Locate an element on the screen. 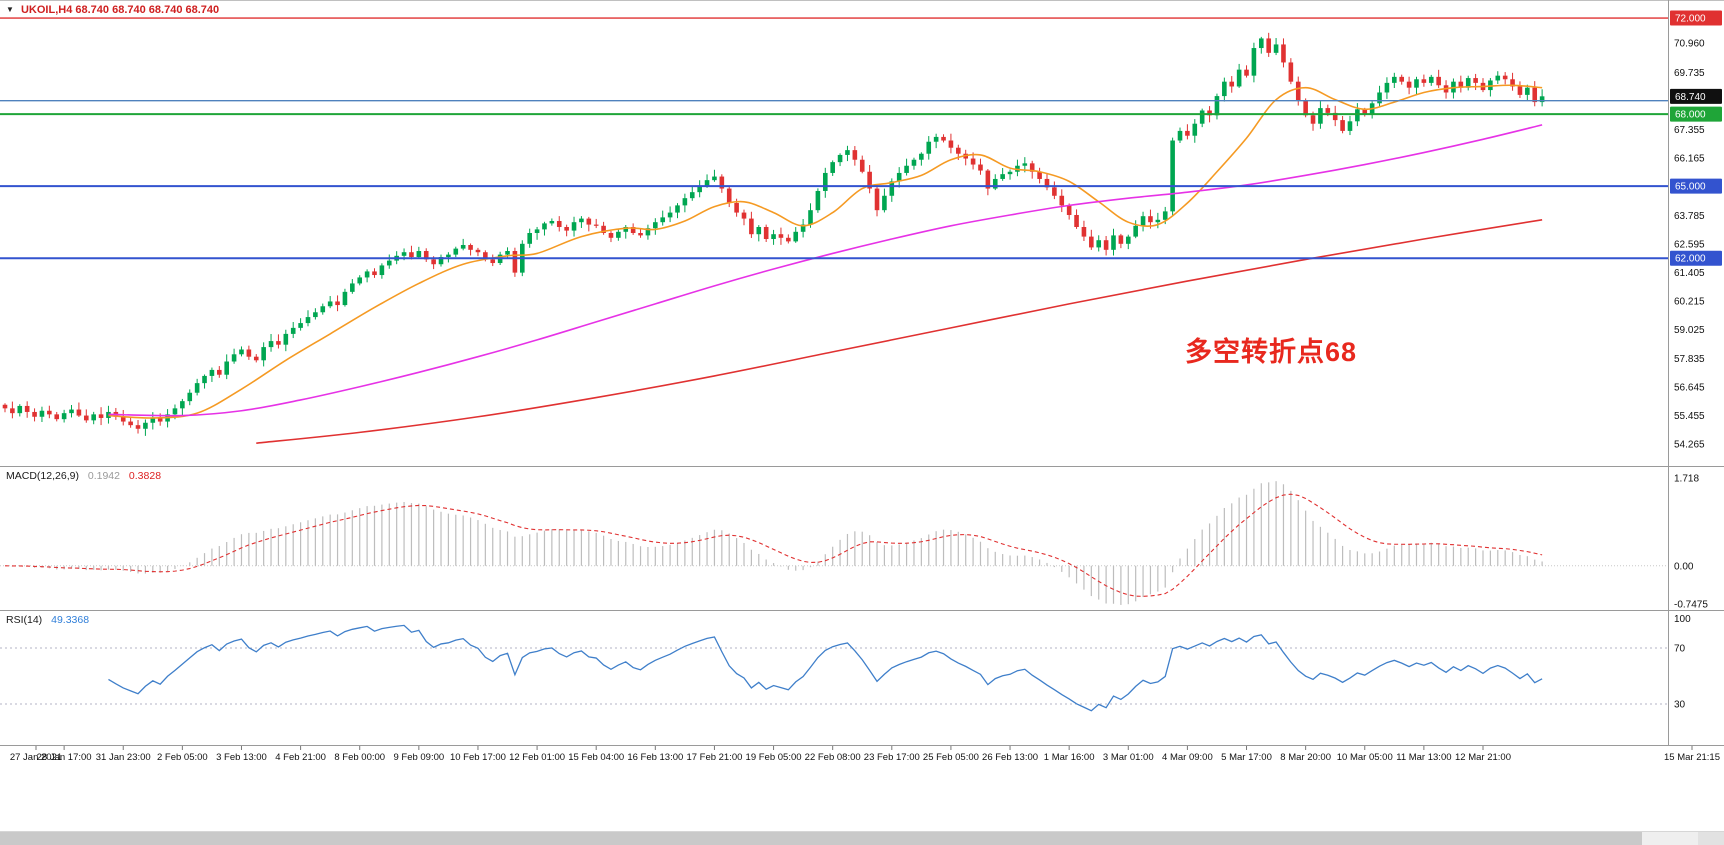 Image resolution: width=1724 pixels, height=845 pixels. time-tick-label: 23 Feb 17:00 is located at coordinates (892, 757).